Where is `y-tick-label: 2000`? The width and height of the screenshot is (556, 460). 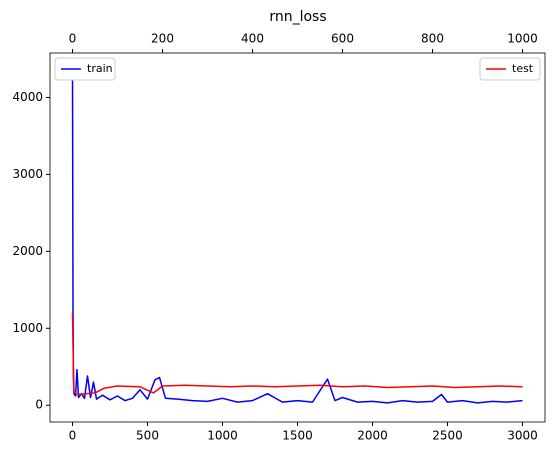 y-tick-label: 2000 is located at coordinates (27, 251).